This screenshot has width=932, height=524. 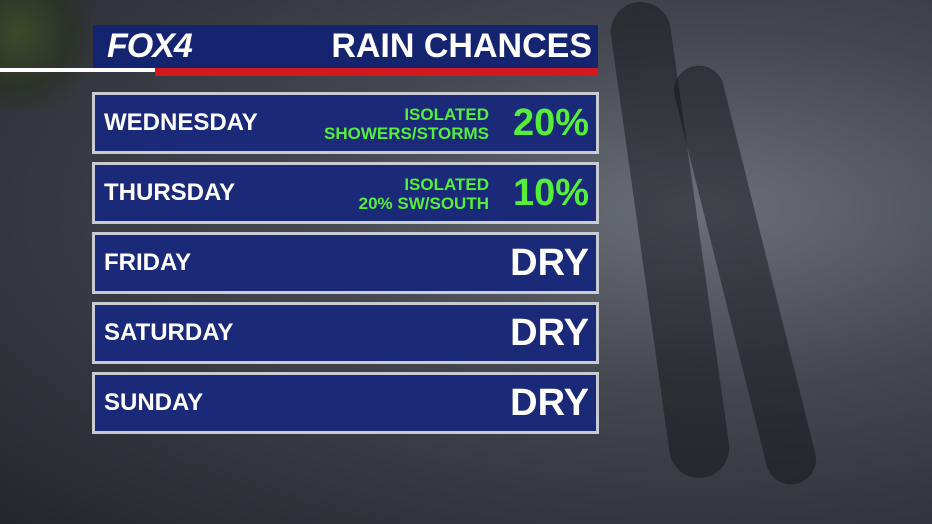 I want to click on day-row: WEDNESDAY ISOLATED SHOWERS/STORMS 20%, so click(x=345, y=123).